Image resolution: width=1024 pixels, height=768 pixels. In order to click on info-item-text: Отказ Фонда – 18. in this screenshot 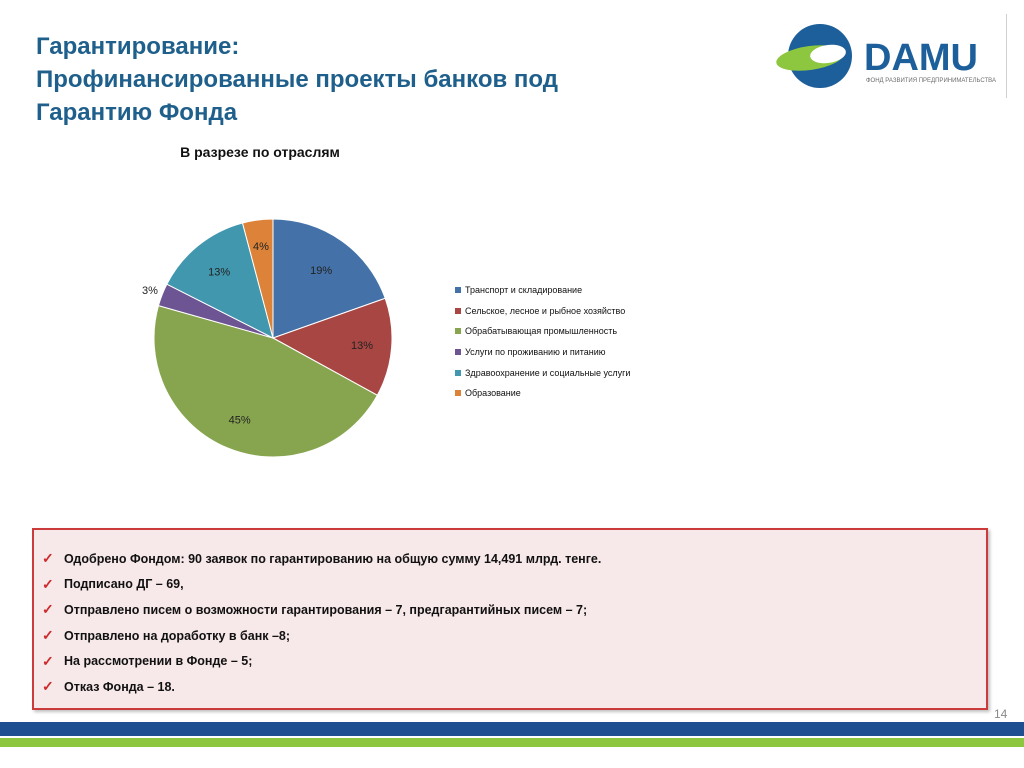, I will do `click(119, 686)`.